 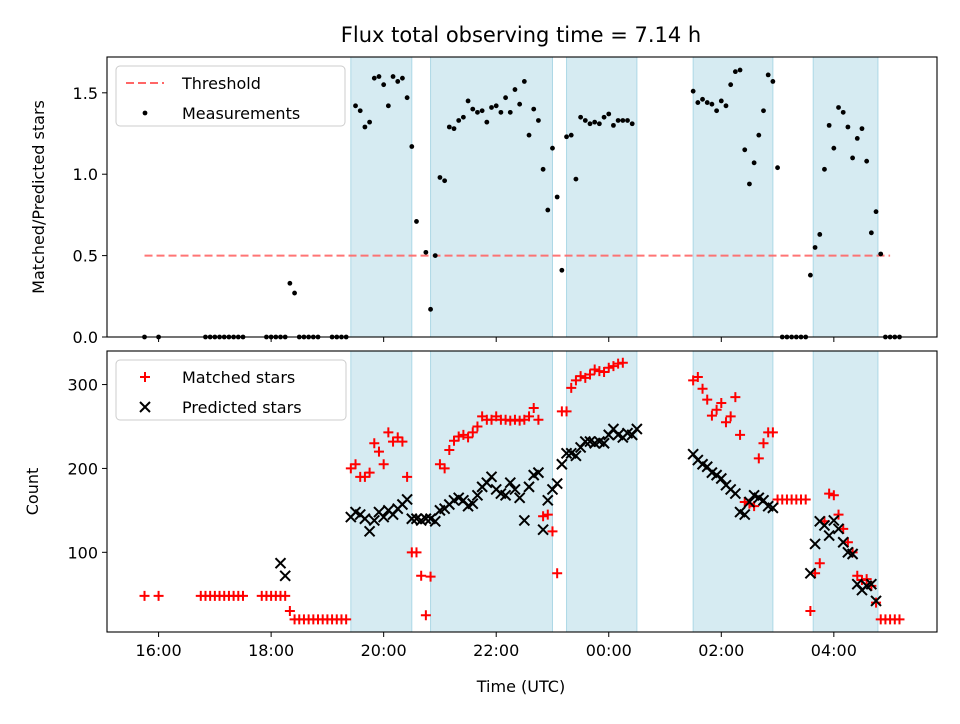 I want to click on x-tick-label: 18:00, so click(x=271, y=650).